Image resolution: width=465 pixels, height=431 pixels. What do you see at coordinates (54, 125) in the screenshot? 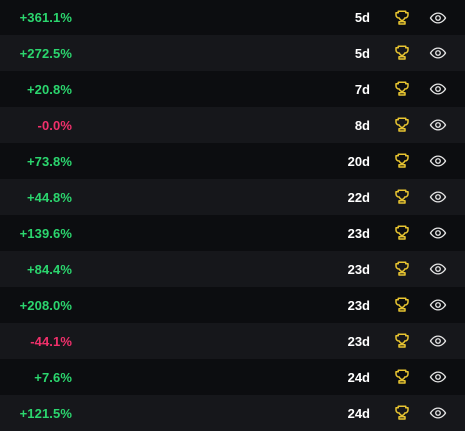
I see `pnl-percent: -0.0%` at bounding box center [54, 125].